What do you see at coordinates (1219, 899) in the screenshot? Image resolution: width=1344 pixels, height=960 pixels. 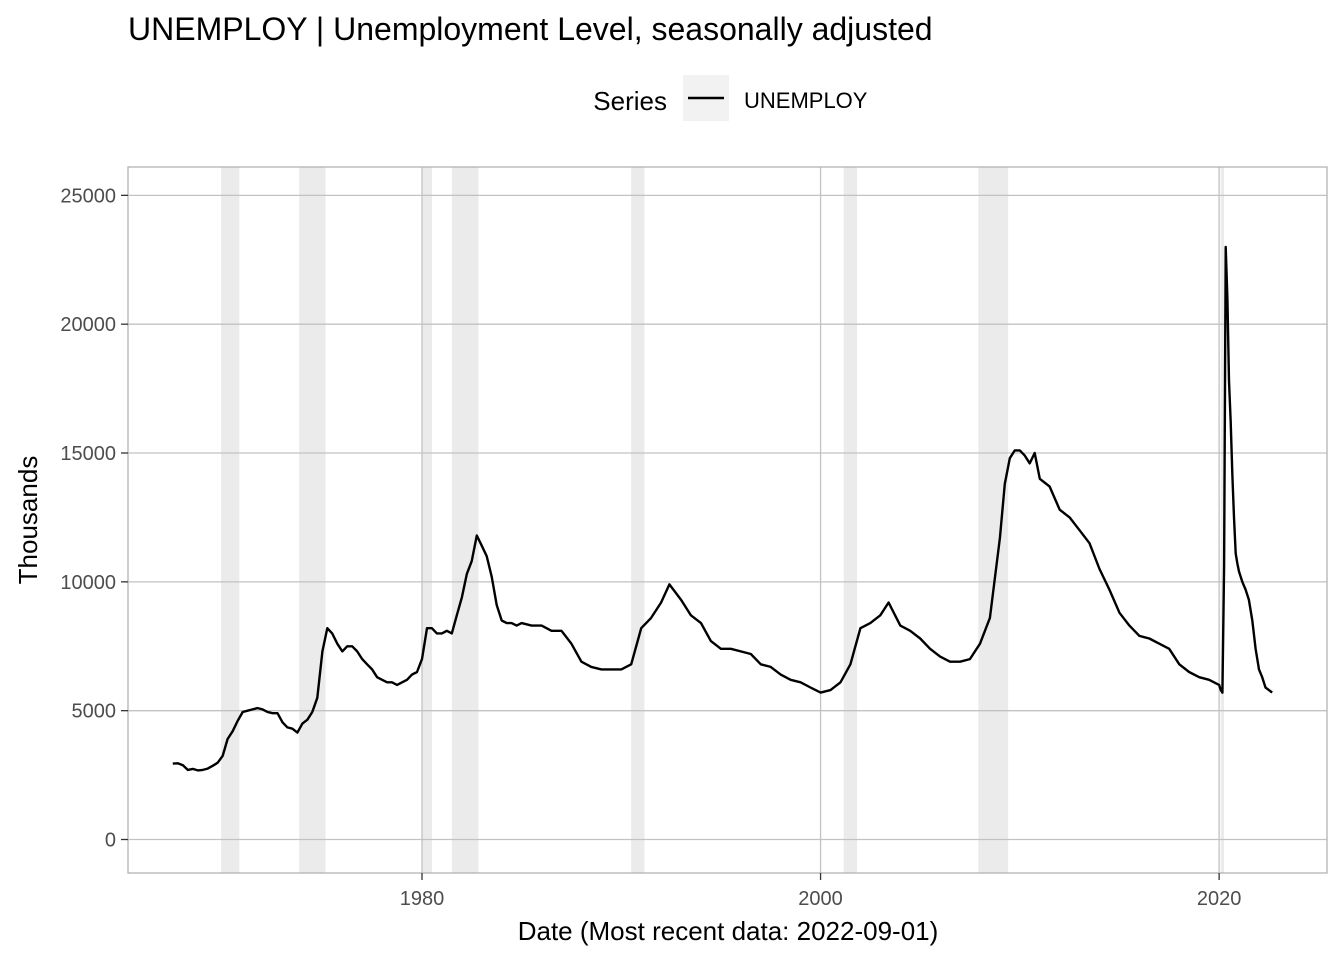 I see `x-tick-label-2020: 2020` at bounding box center [1219, 899].